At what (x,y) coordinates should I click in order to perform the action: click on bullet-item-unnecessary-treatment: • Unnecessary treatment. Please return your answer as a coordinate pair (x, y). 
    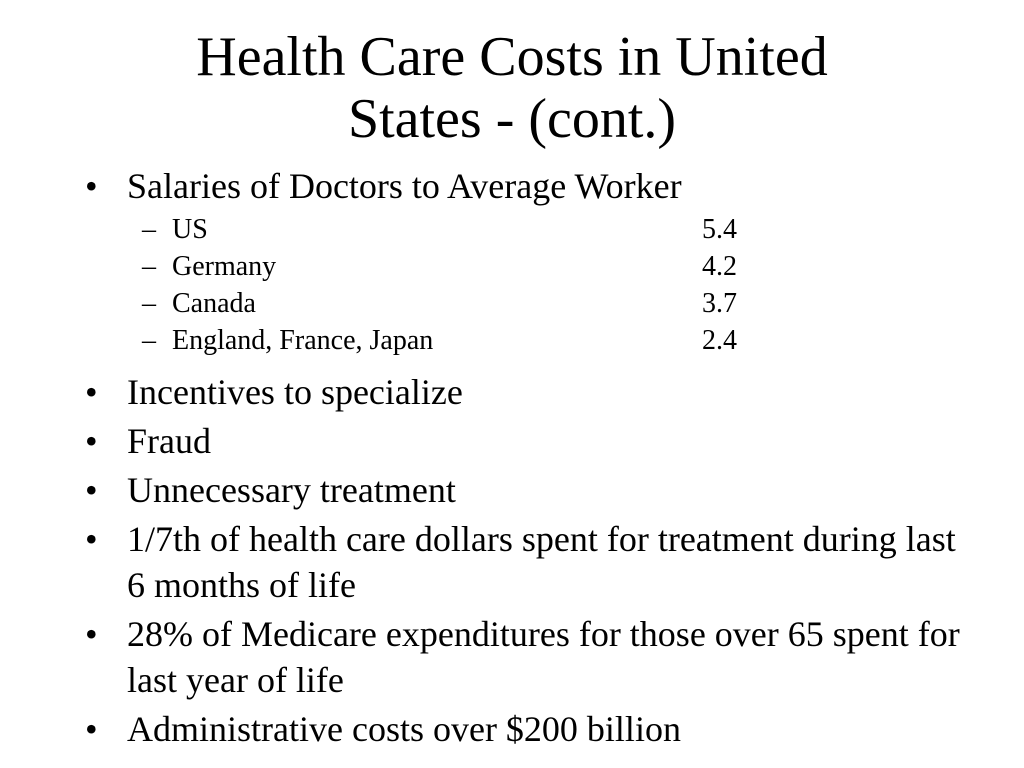
    Looking at the image, I should click on (525, 490).